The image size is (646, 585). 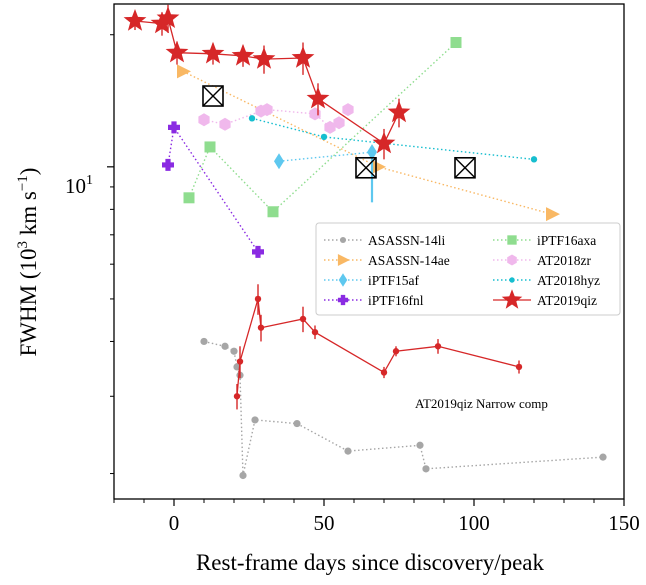 What do you see at coordinates (394, 280) in the screenshot?
I see `legend-label-iptf15af: iPTF15af` at bounding box center [394, 280].